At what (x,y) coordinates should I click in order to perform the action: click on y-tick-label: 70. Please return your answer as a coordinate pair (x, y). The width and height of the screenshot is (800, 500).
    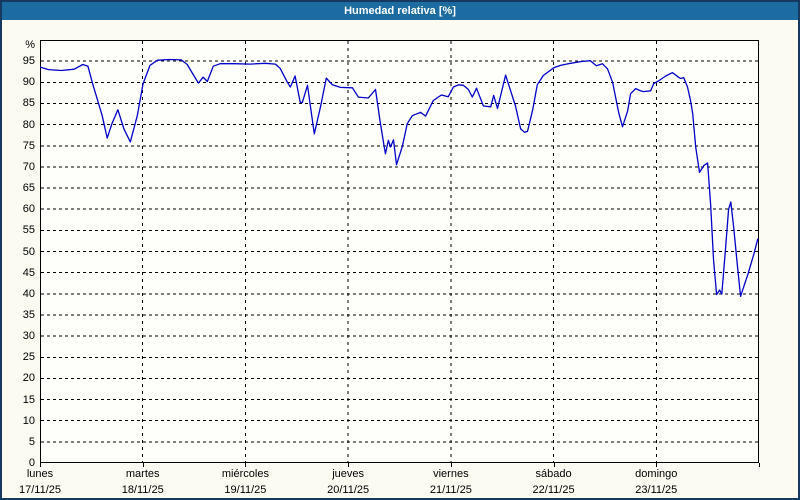
    Looking at the image, I should click on (28, 166).